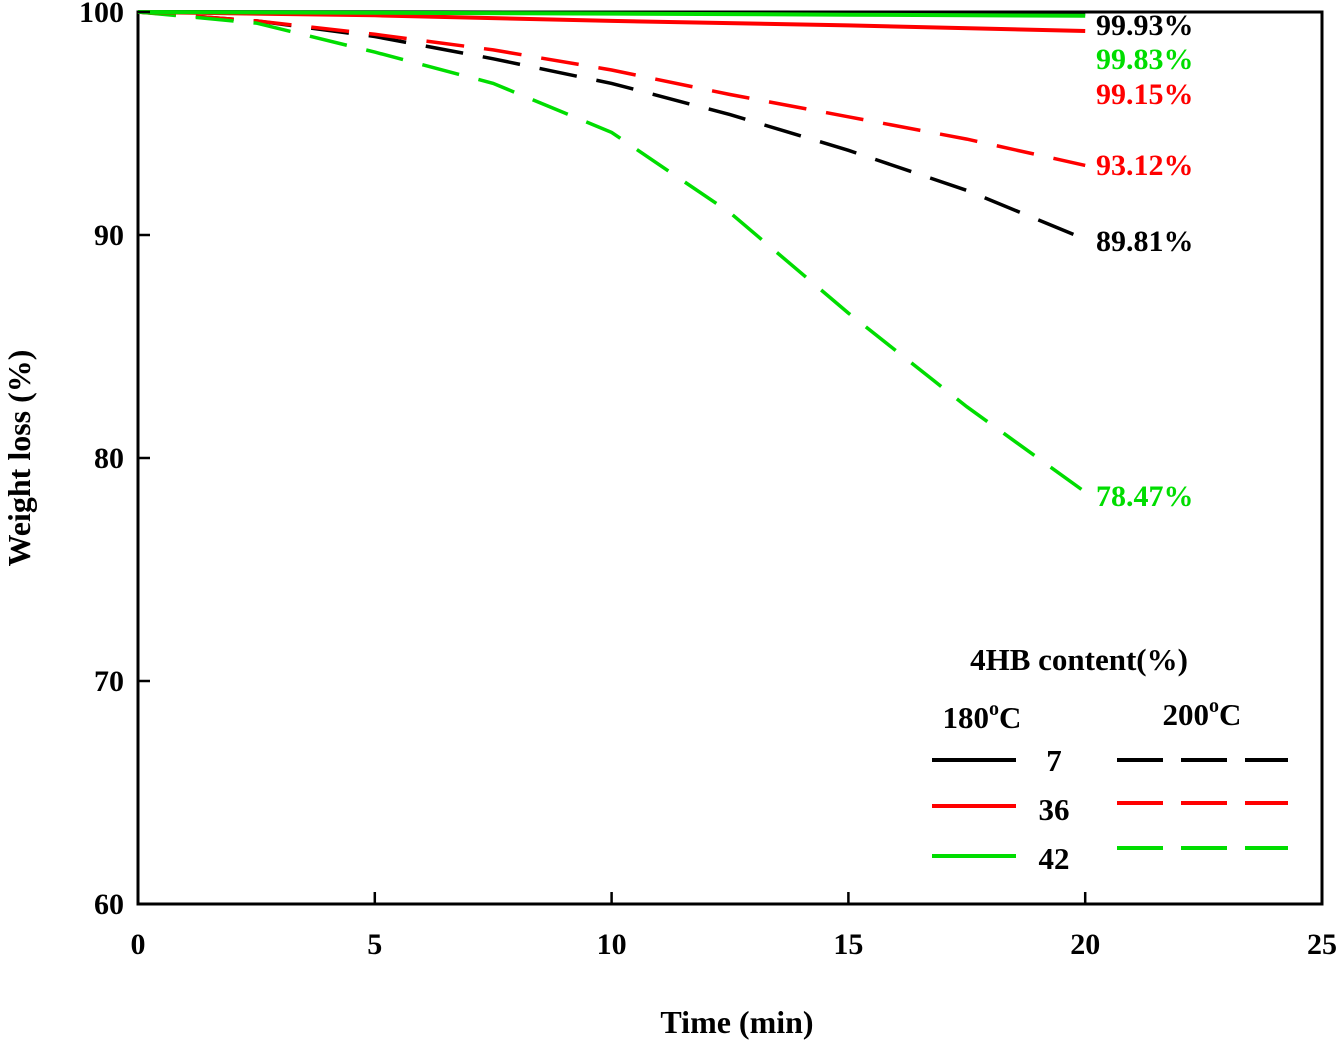 The height and width of the screenshot is (1043, 1339). I want to click on legend: 4HB content(%) 180oC 200oC 7 36 42, so click(1110, 759).